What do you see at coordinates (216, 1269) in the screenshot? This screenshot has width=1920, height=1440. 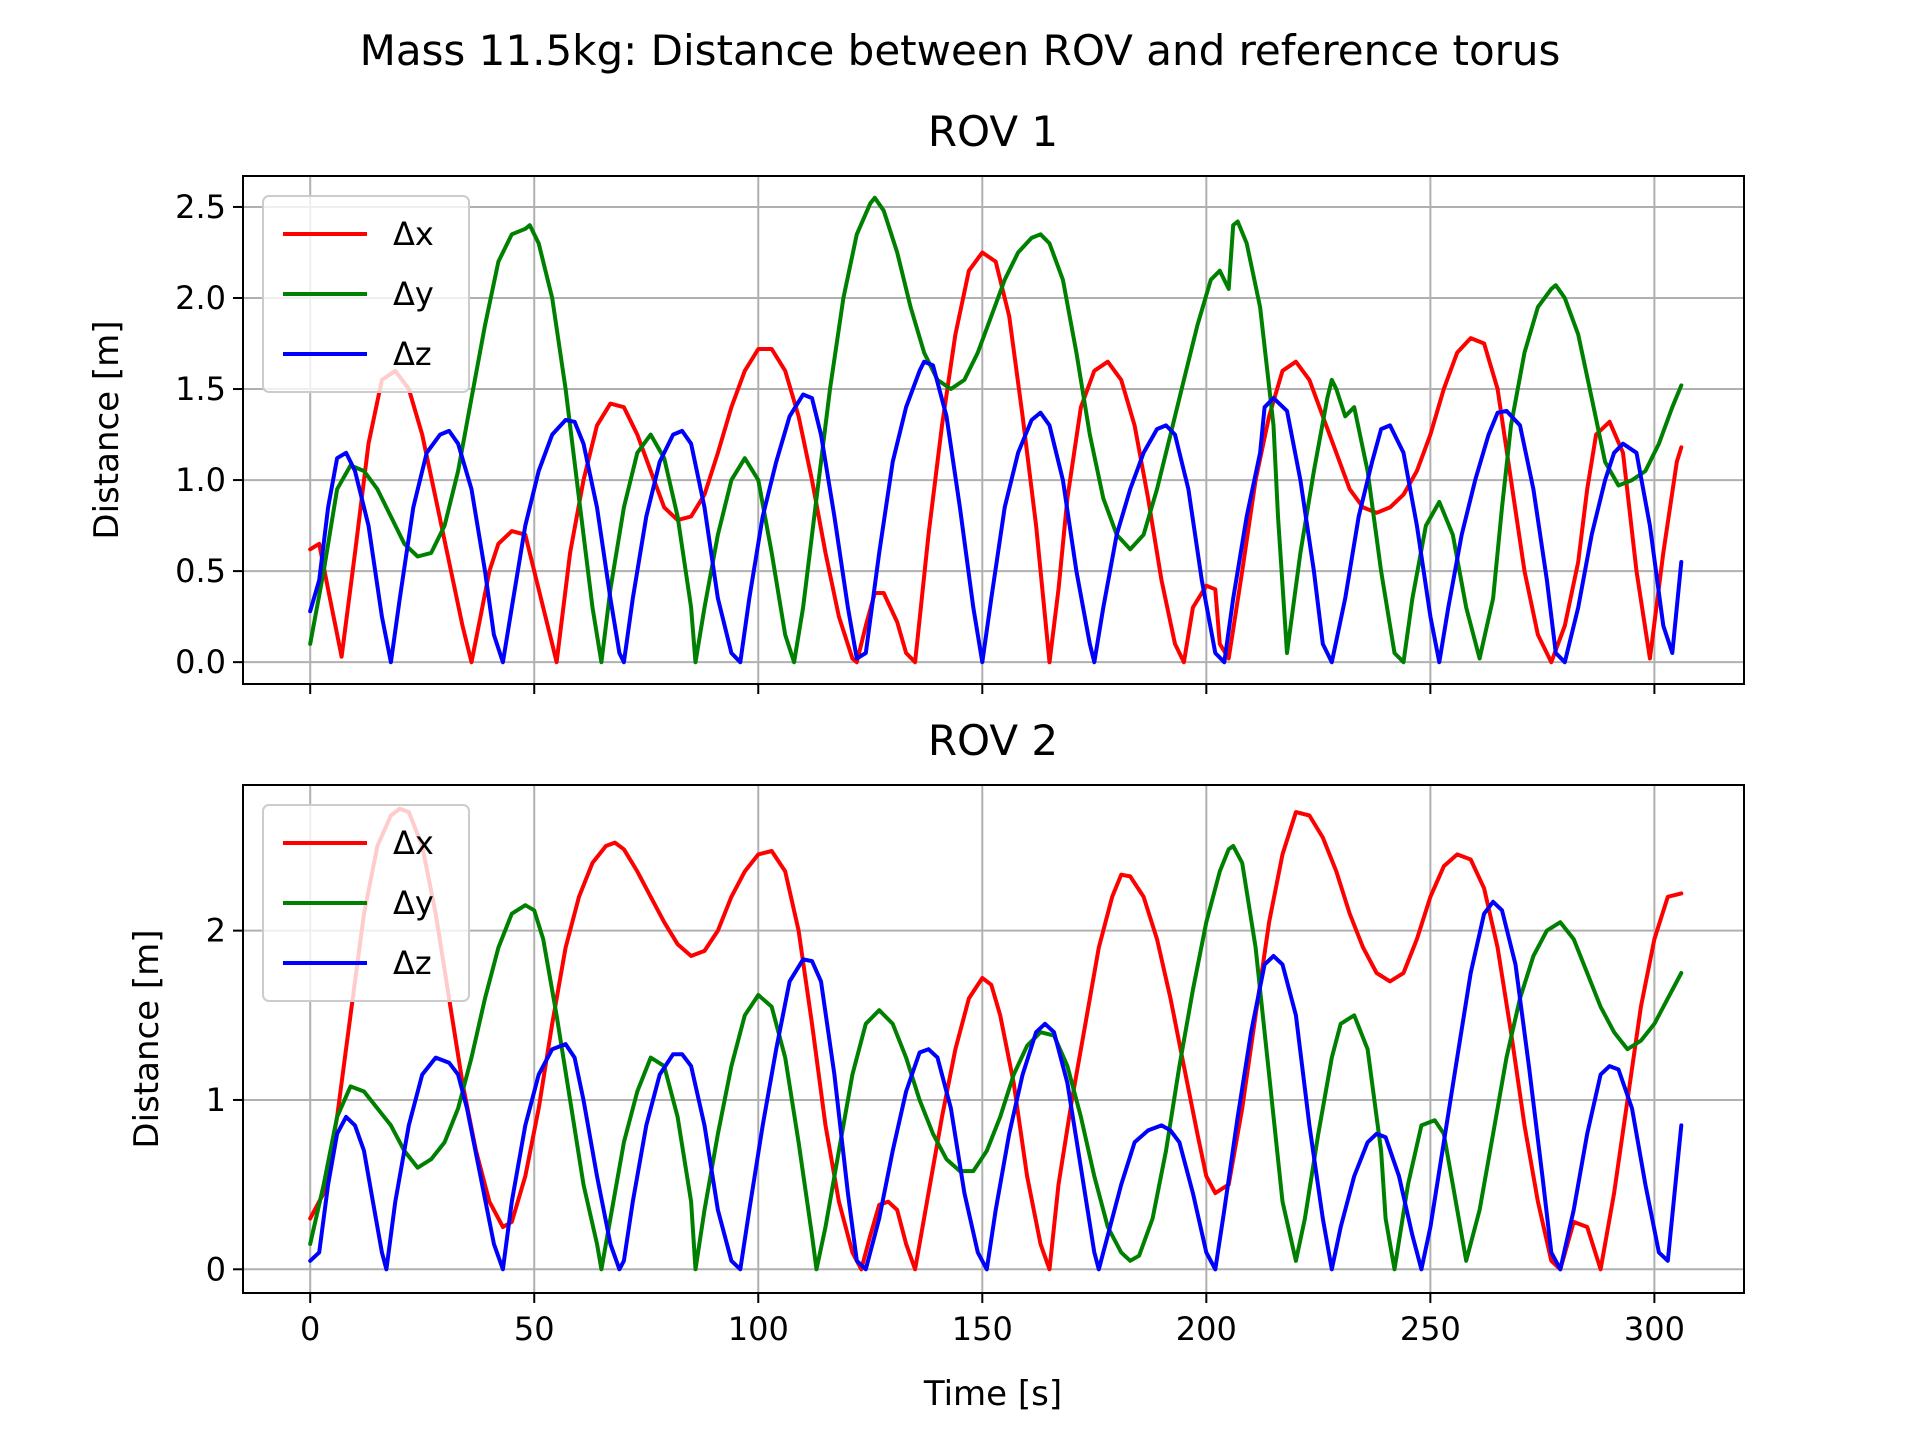 I see `rov2-y-tick-label: 0` at bounding box center [216, 1269].